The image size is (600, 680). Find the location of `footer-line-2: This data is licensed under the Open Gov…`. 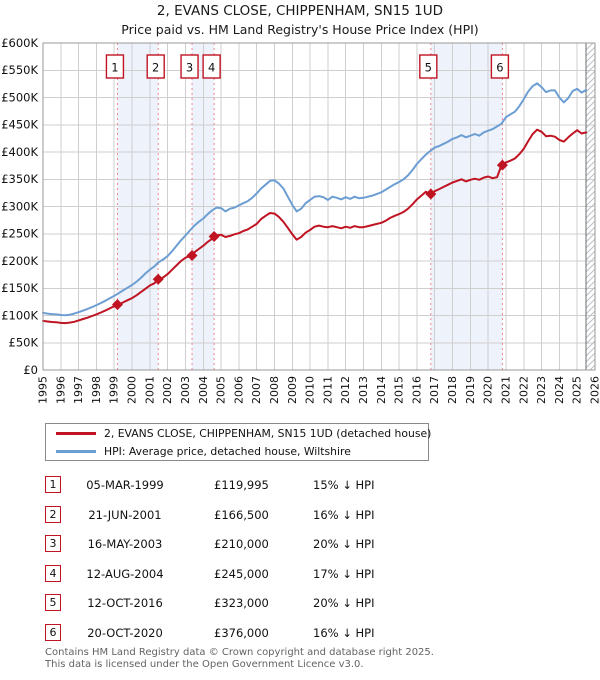

footer-line-2: This data is licensed under the Open Gov… is located at coordinates (204, 664).